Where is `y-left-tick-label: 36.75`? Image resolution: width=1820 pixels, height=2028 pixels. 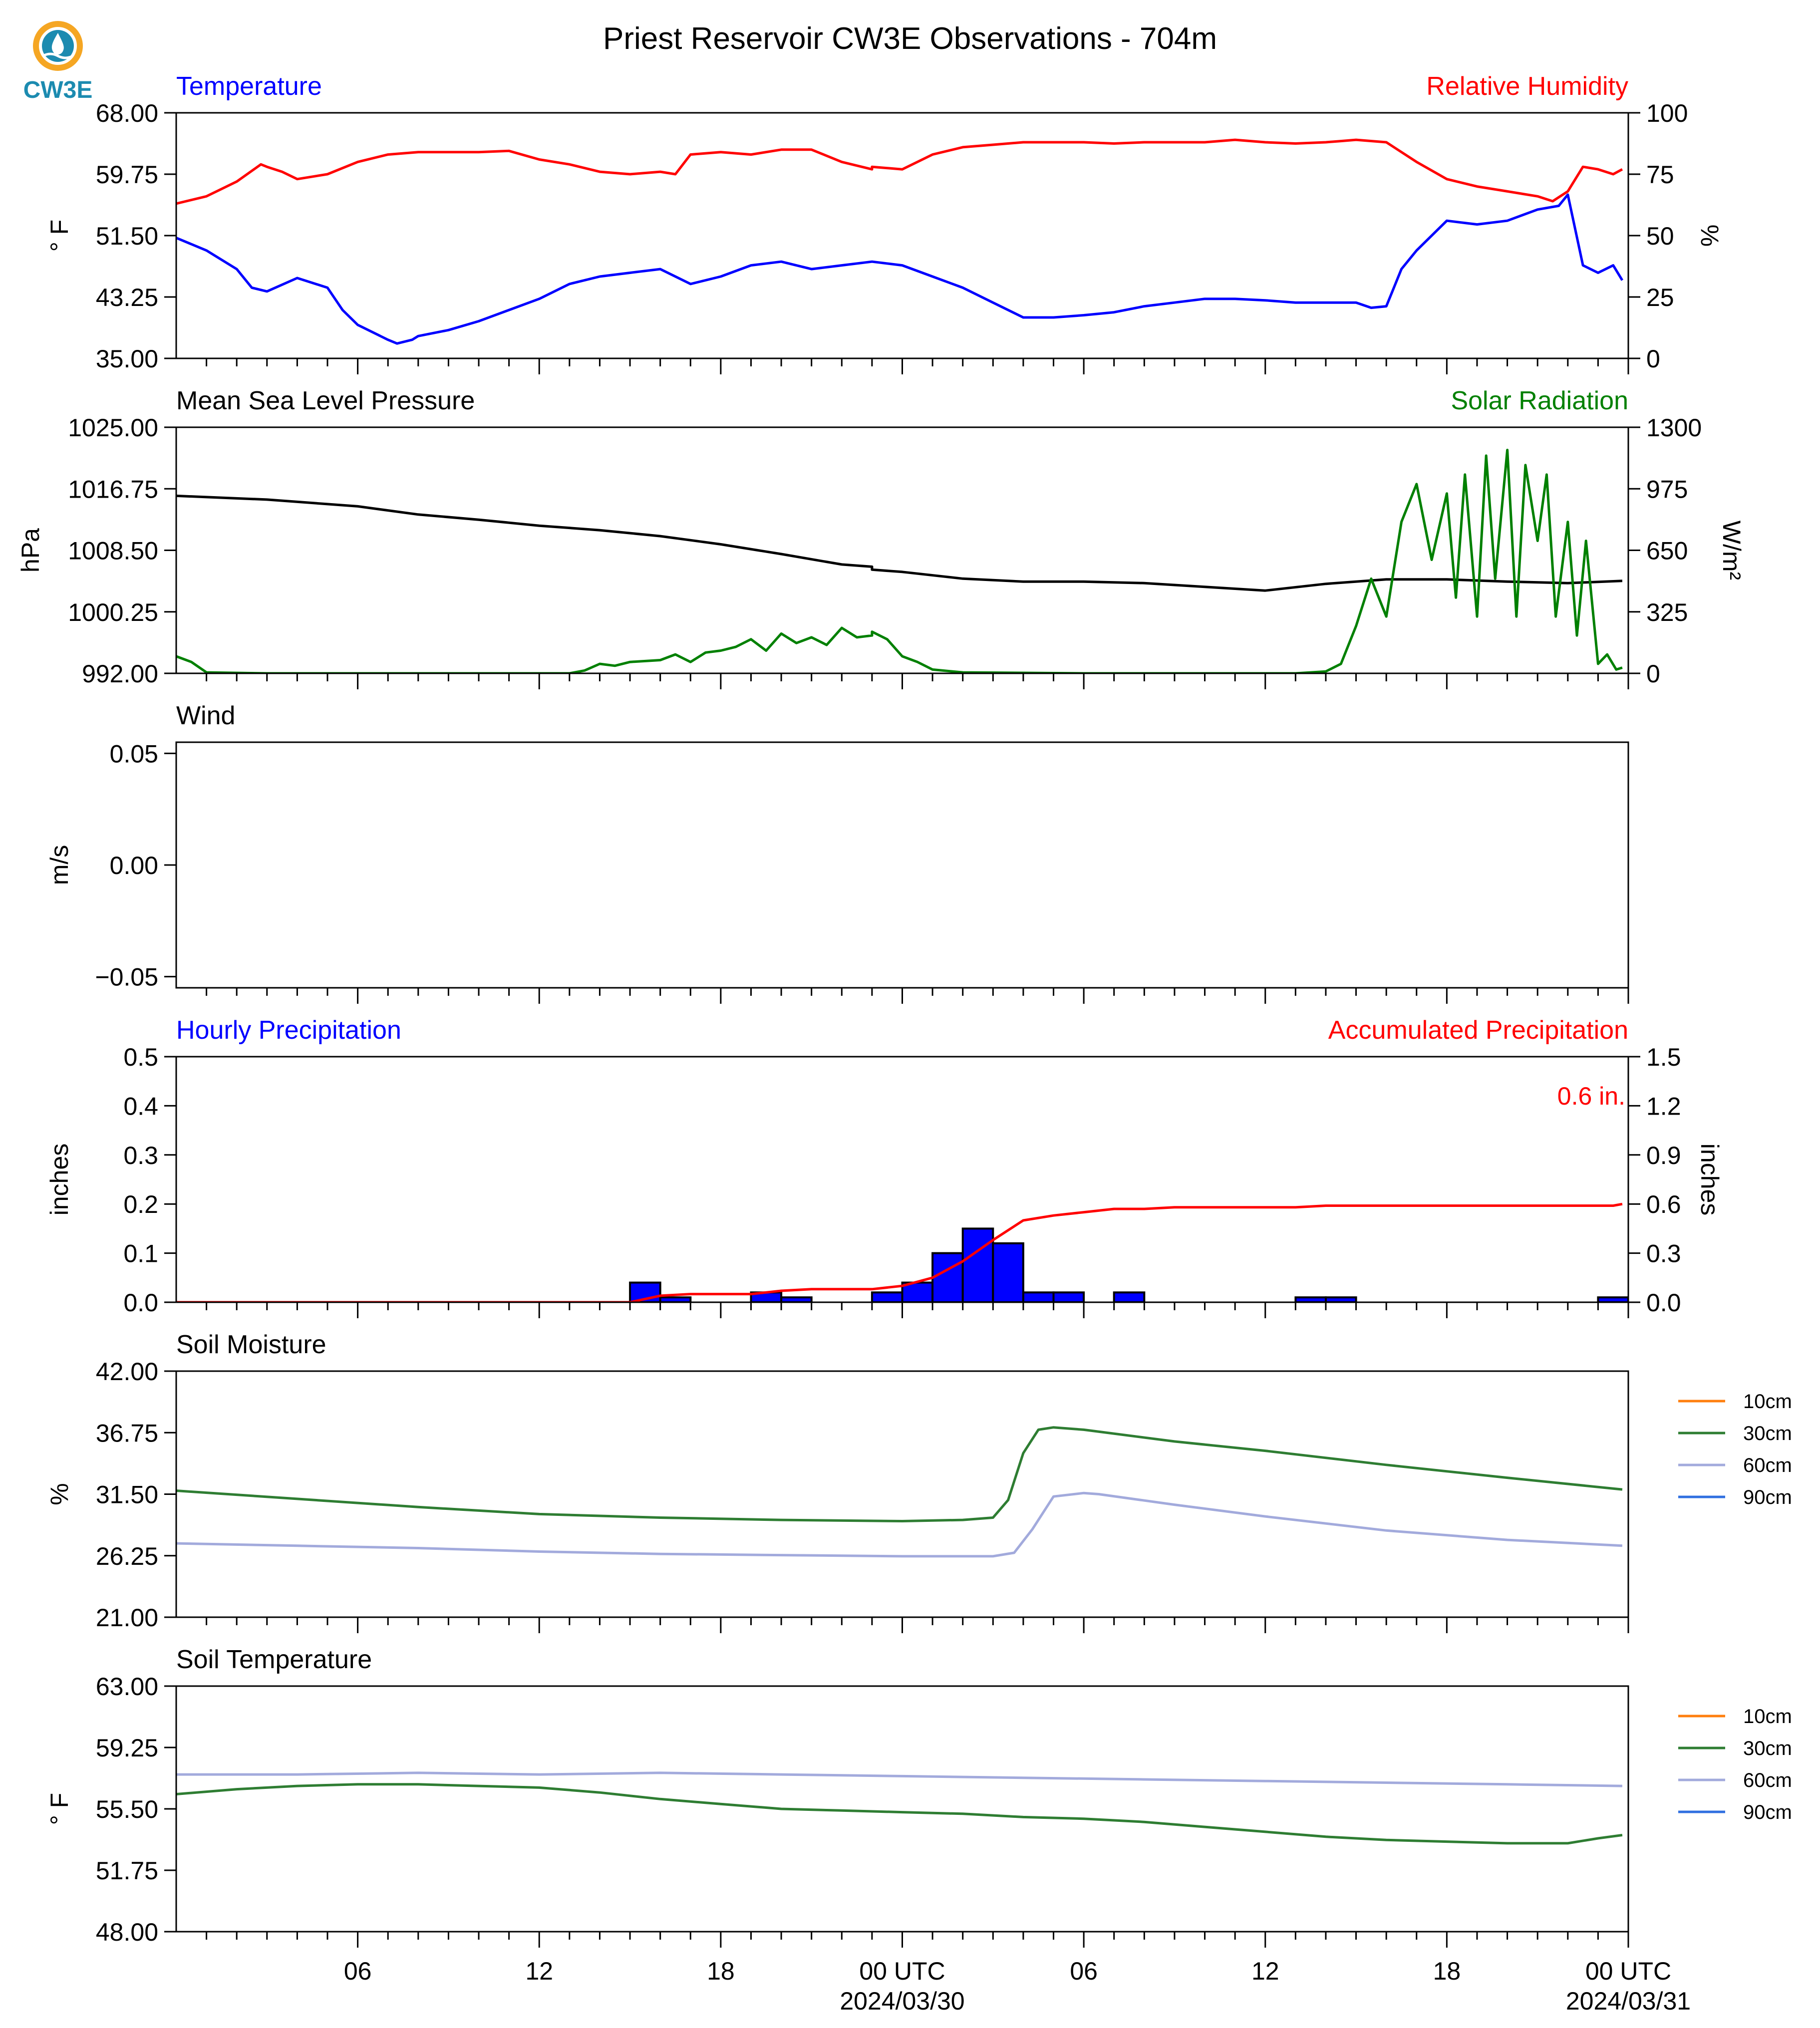
y-left-tick-label: 36.75 is located at coordinates (127, 1433).